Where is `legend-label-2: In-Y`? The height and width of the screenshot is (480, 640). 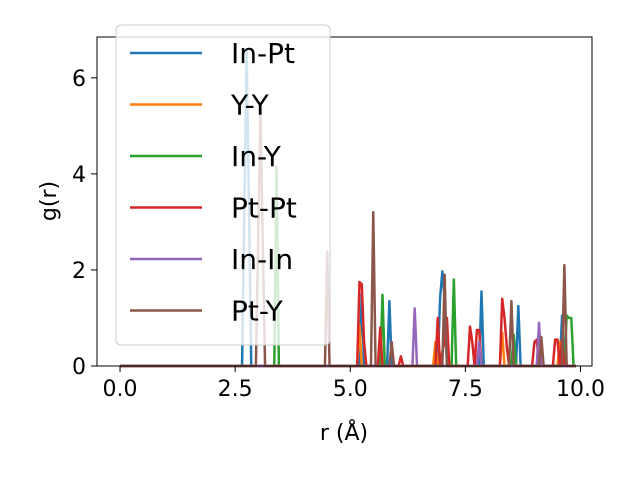 legend-label-2: In-Y is located at coordinates (256, 156).